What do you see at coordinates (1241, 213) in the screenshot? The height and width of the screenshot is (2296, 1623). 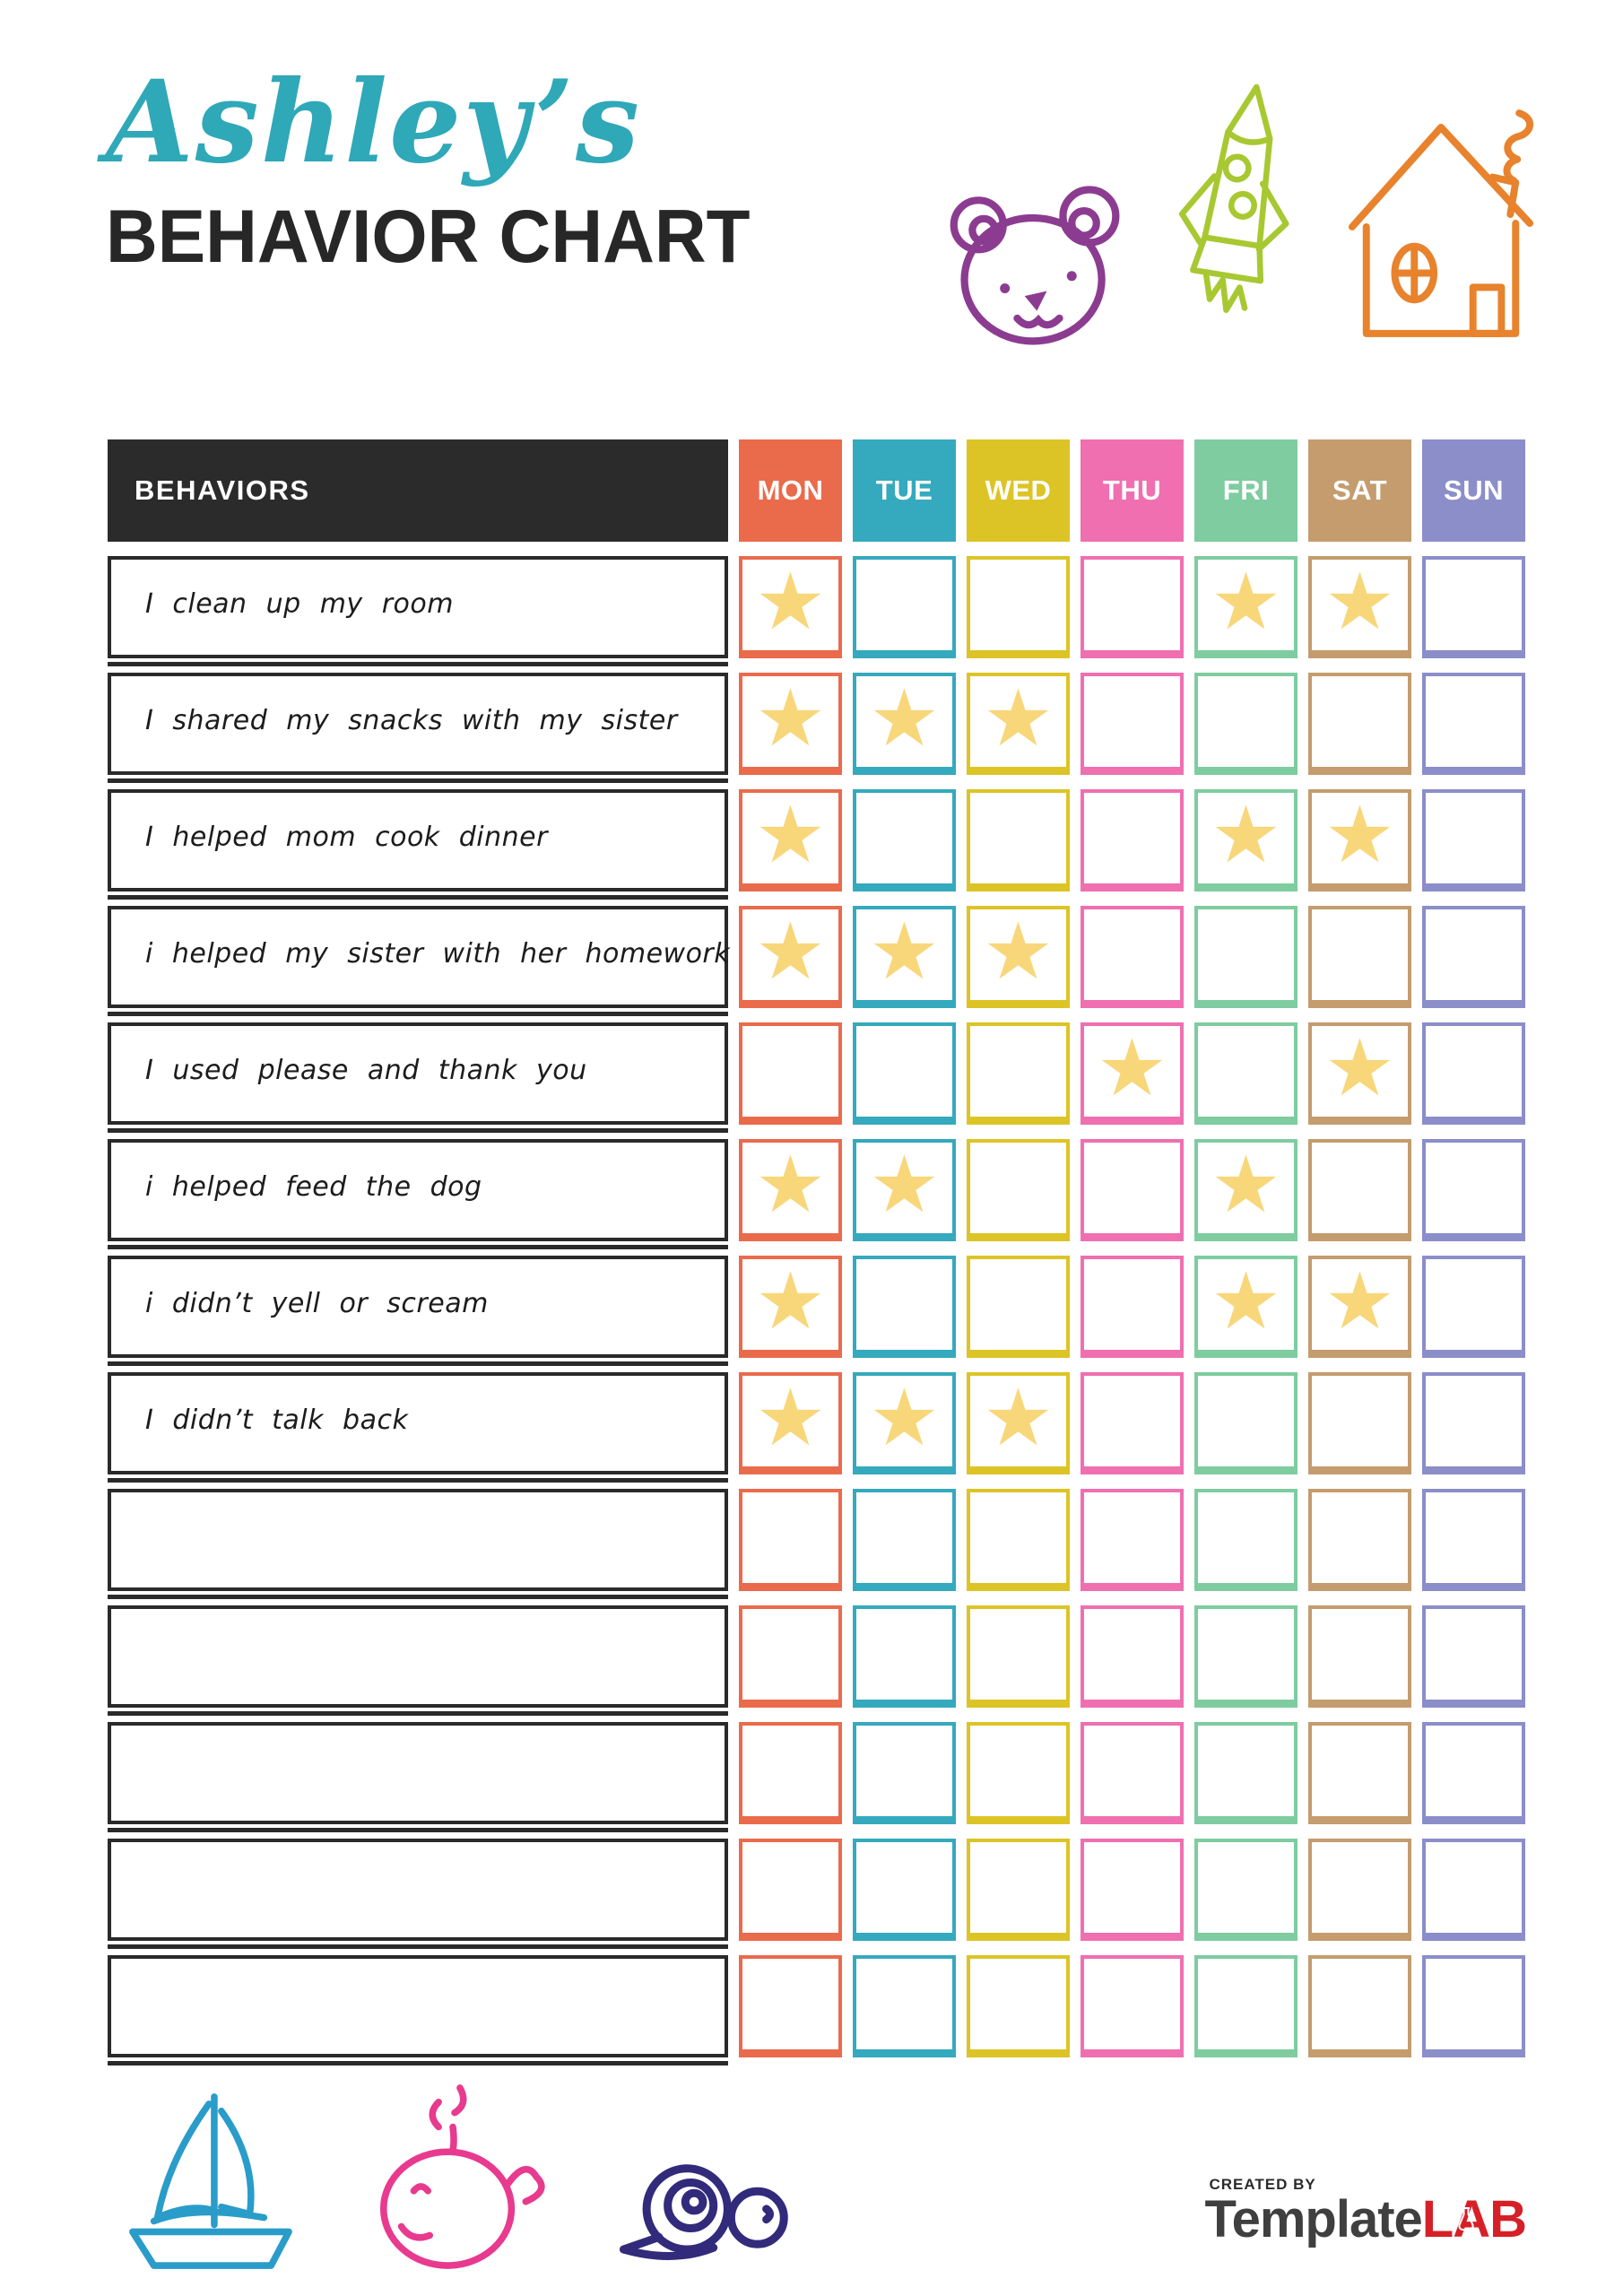 I see `top-decorations` at bounding box center [1241, 213].